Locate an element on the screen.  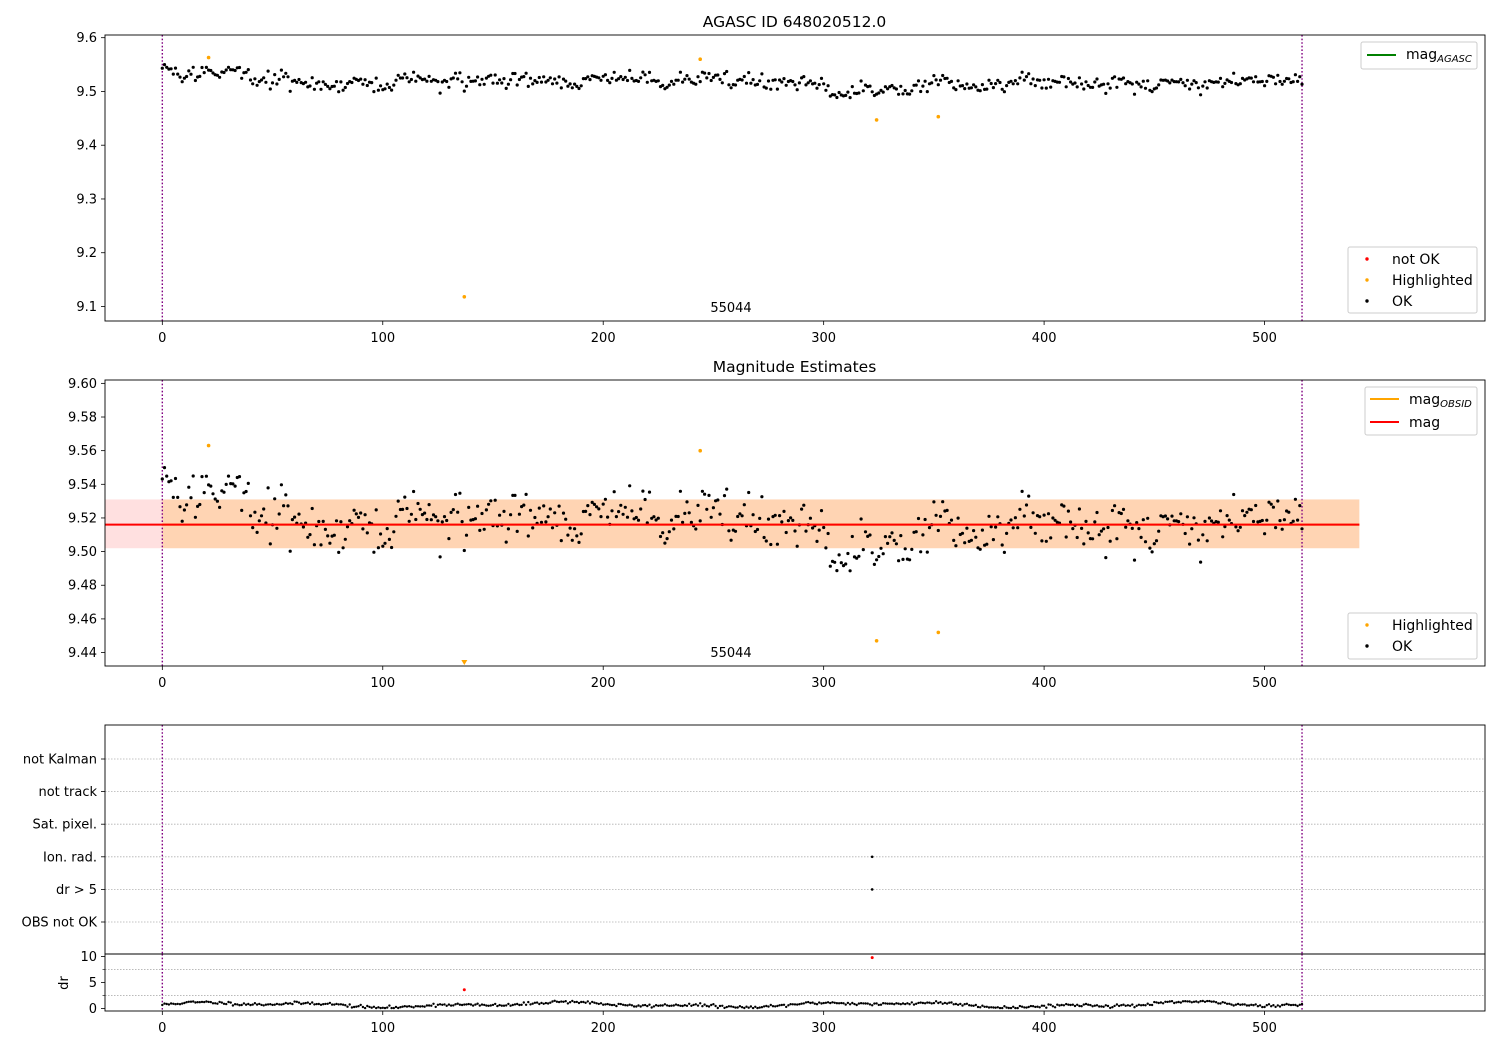
flags-category-label: not Kalman is located at coordinates (60, 760).